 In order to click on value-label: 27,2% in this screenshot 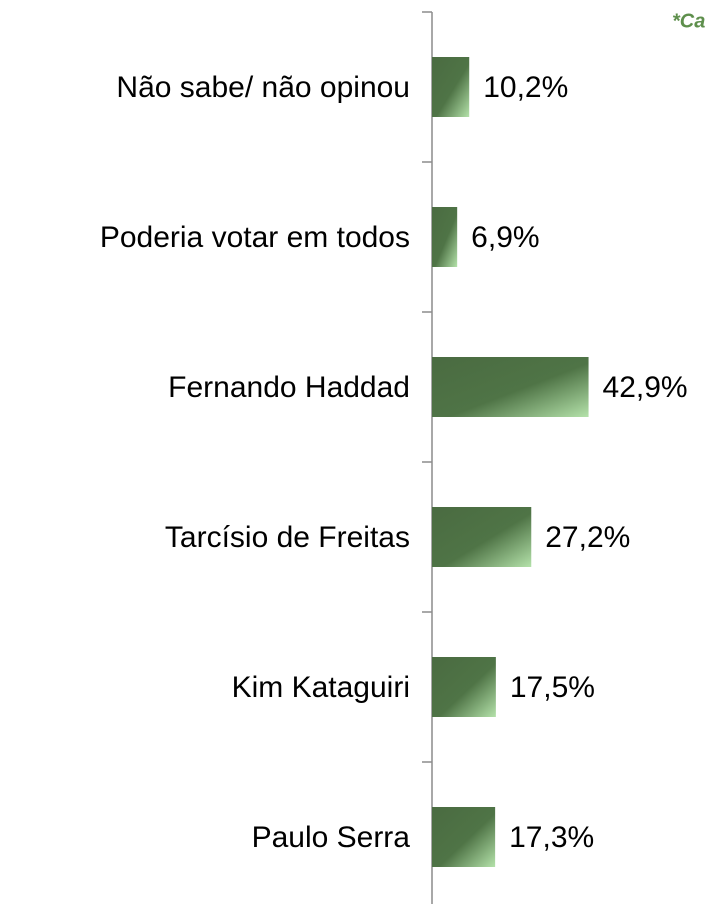, I will do `click(587, 537)`.